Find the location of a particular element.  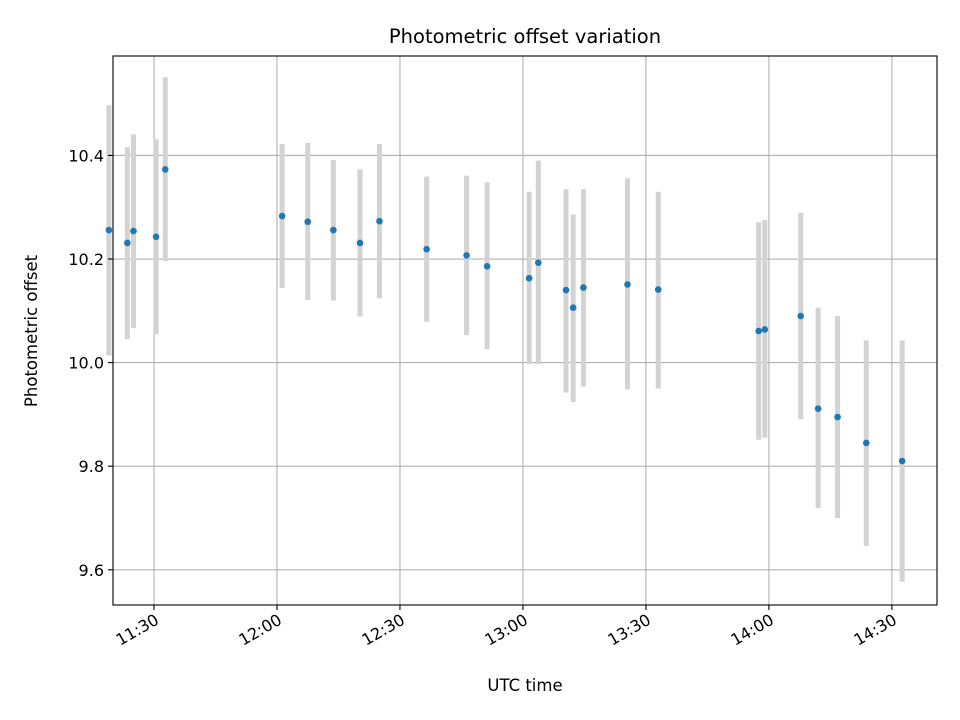

chart-title: Photometric offset variation is located at coordinates (525, 36).